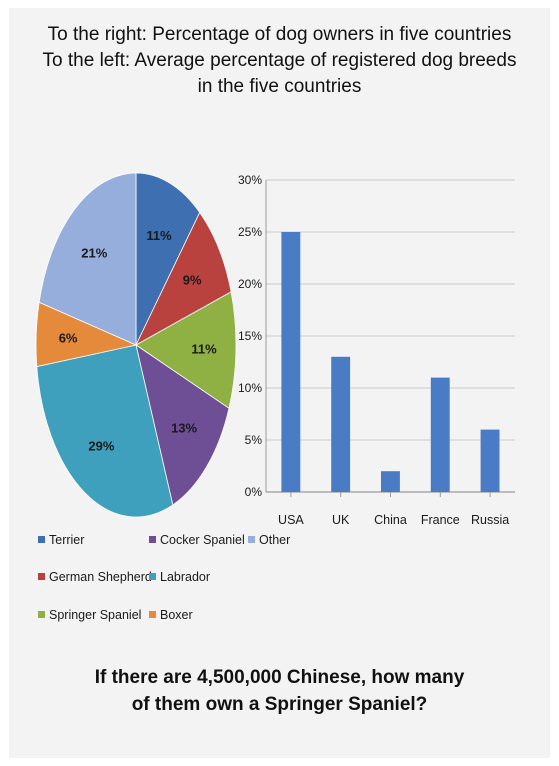 This screenshot has width=559, height=766. What do you see at coordinates (279, 704) in the screenshot?
I see `question-line-2: of them own a Springer Spaniel?` at bounding box center [279, 704].